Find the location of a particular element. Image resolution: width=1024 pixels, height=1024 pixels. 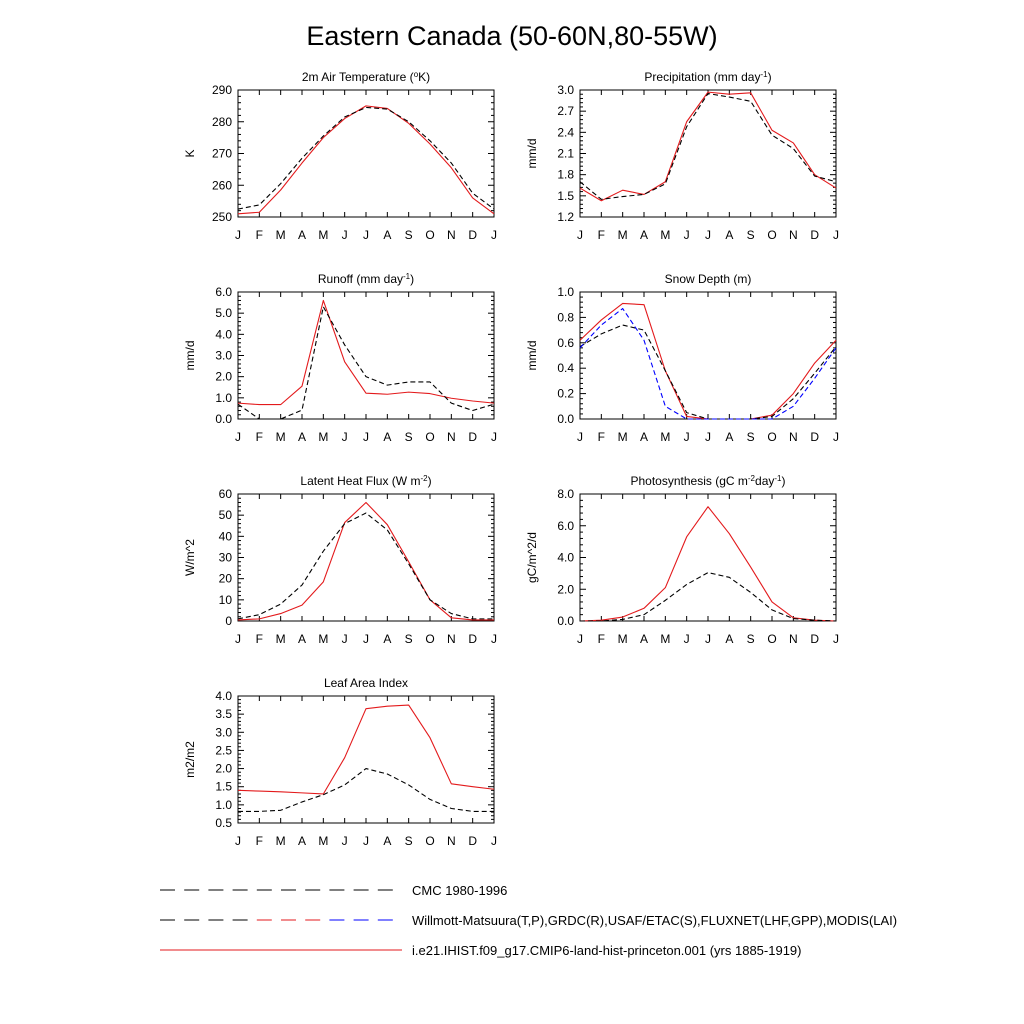

panel-title: Photosynthesis (gC m-2day-1) is located at coordinates (708, 481).